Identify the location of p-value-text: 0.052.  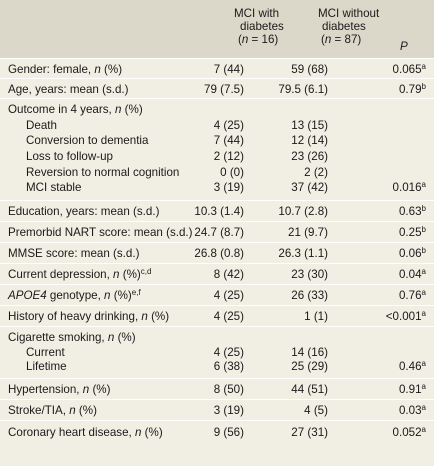
(407, 432).